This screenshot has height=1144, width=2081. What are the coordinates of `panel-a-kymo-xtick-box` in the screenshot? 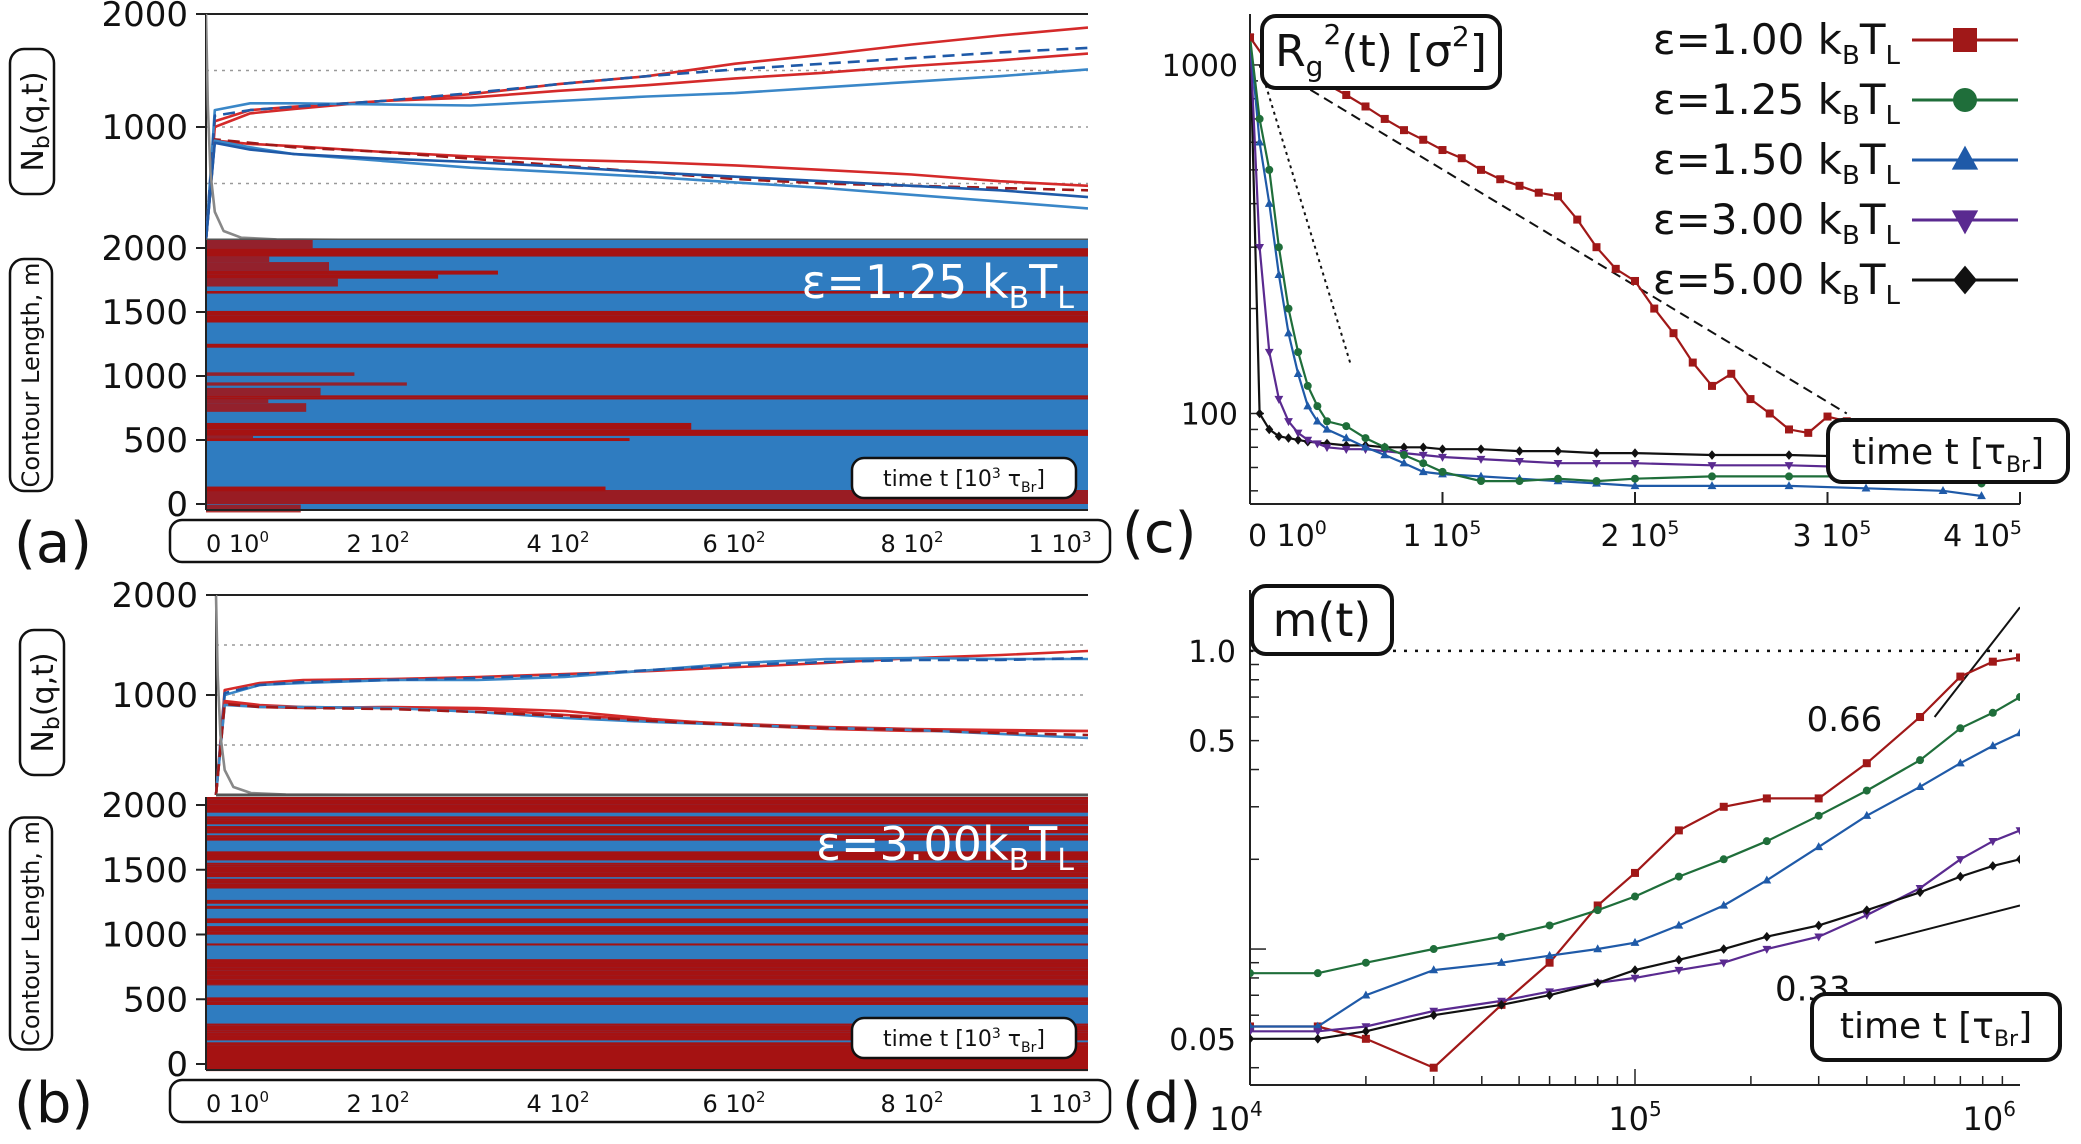 It's located at (640, 541).